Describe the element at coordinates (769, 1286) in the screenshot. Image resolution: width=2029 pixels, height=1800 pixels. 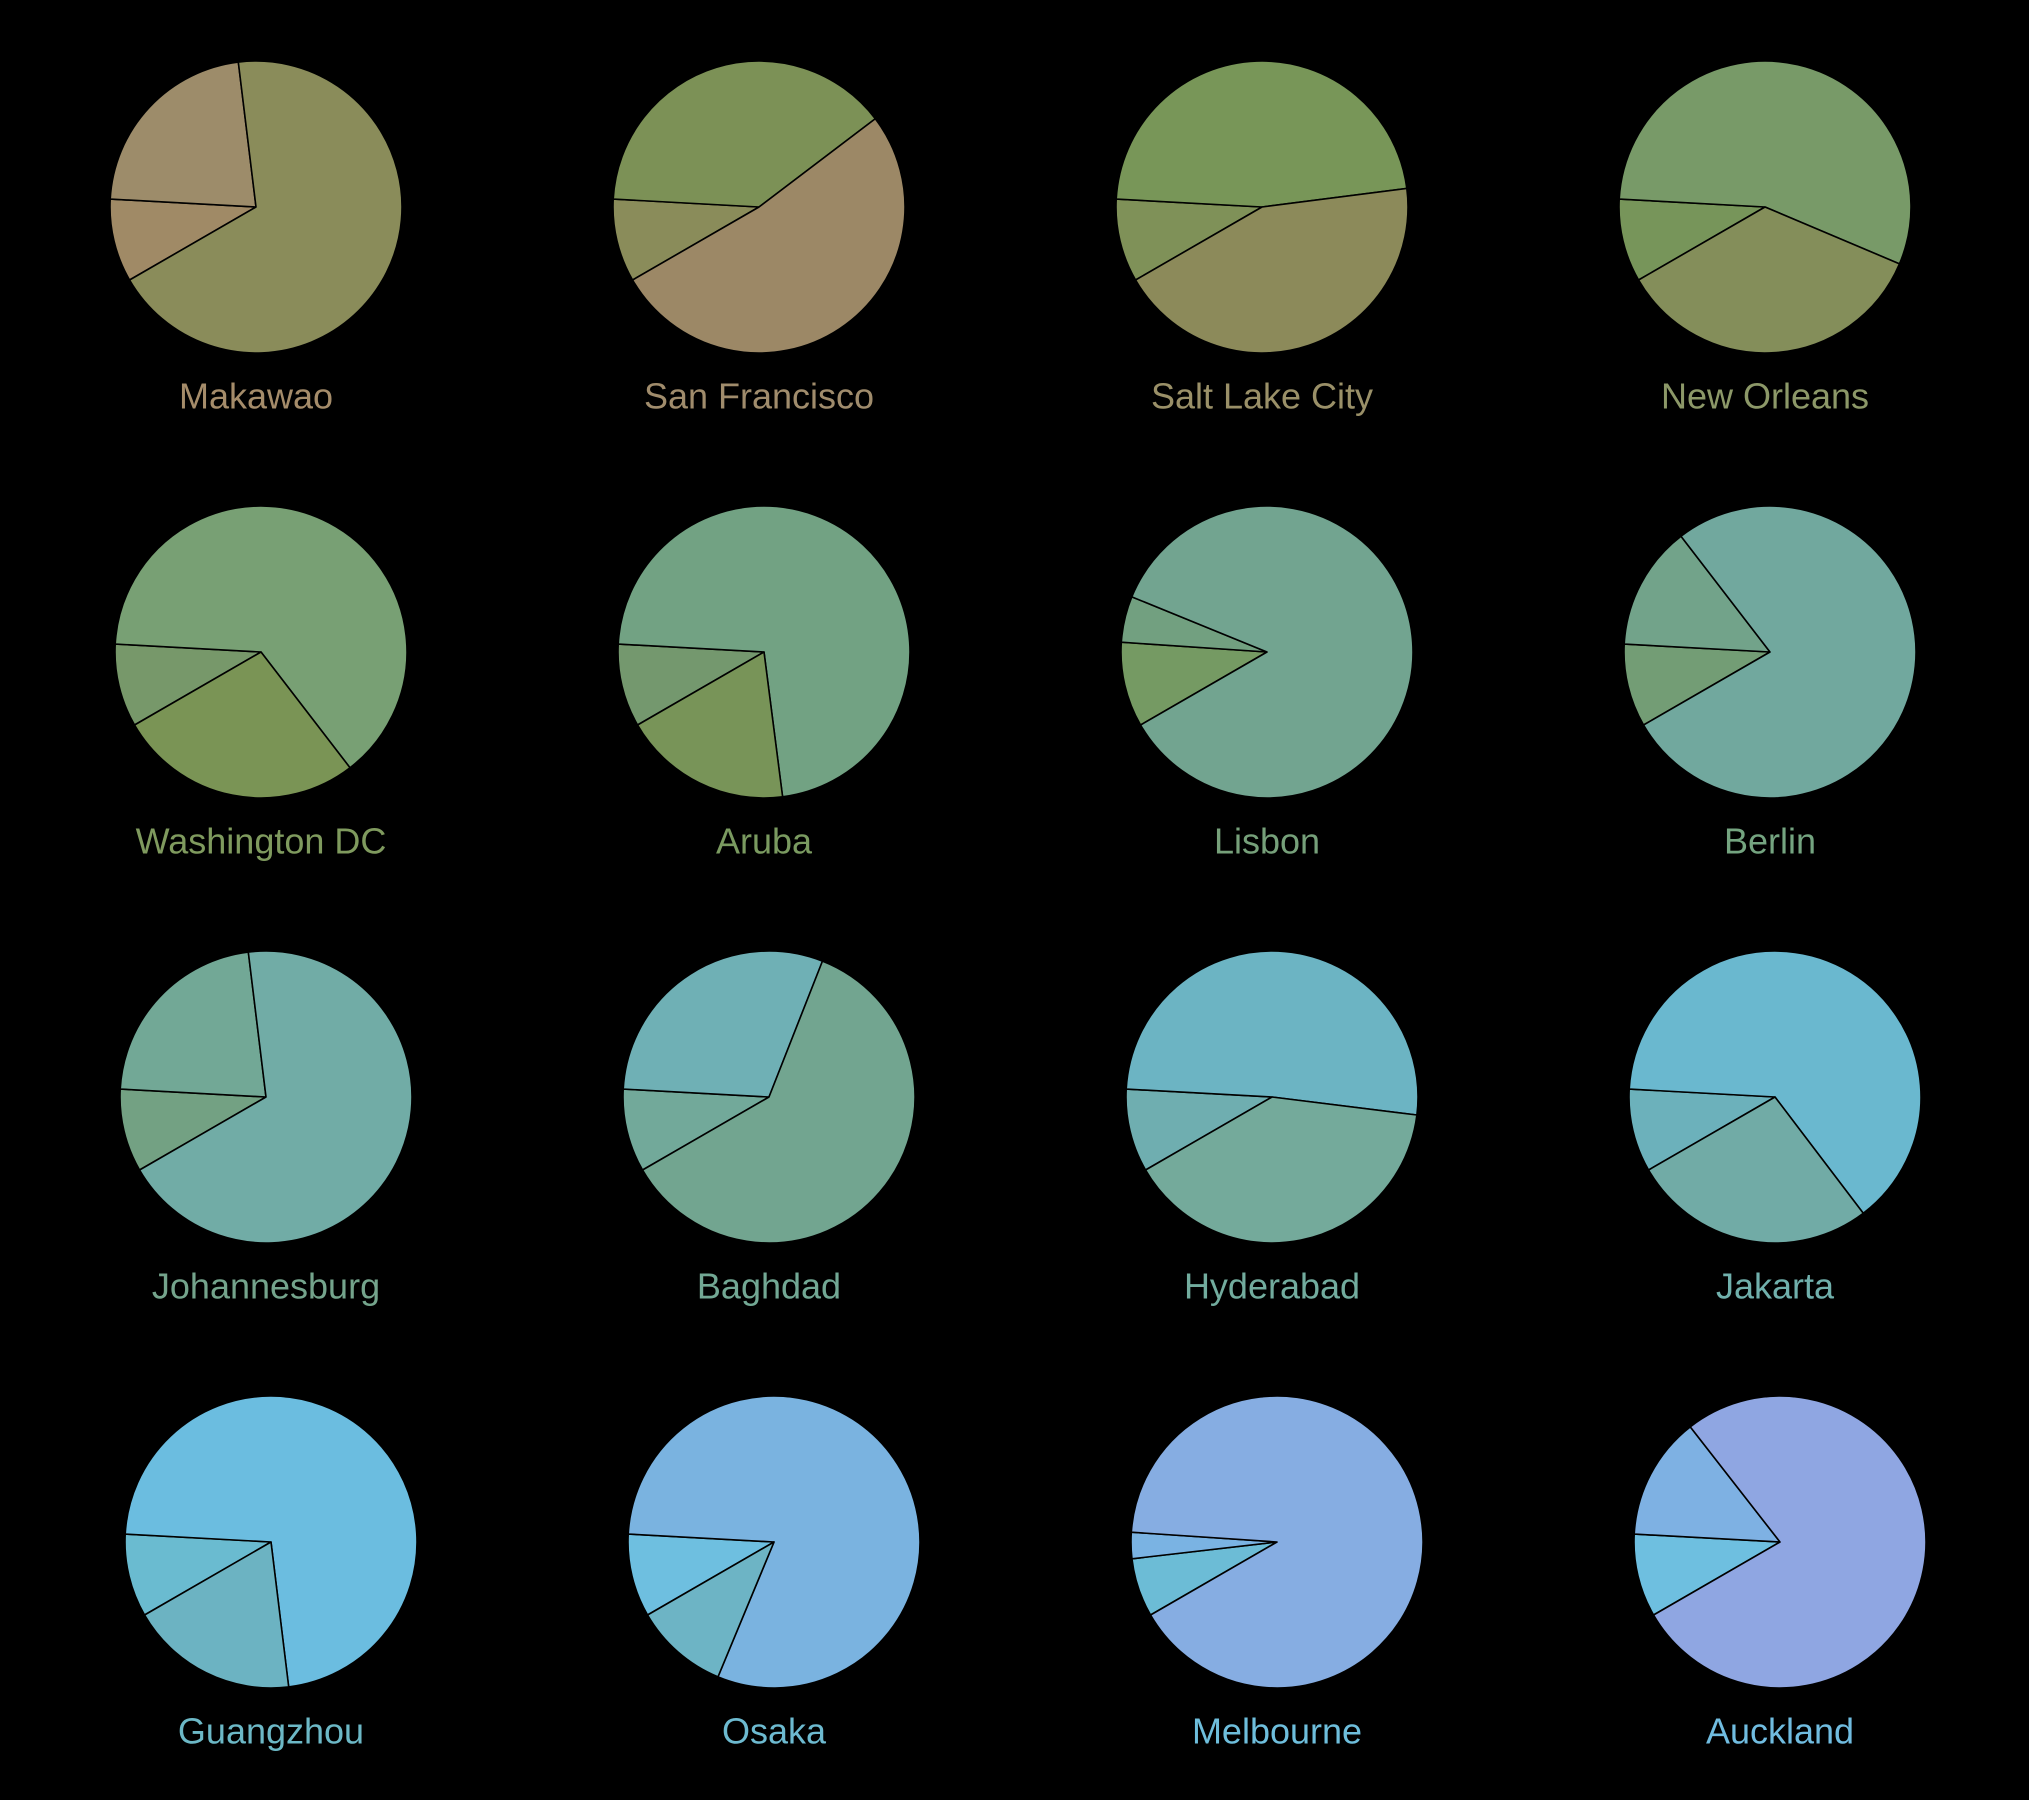
I see `pie-title: Baghdad` at that location.